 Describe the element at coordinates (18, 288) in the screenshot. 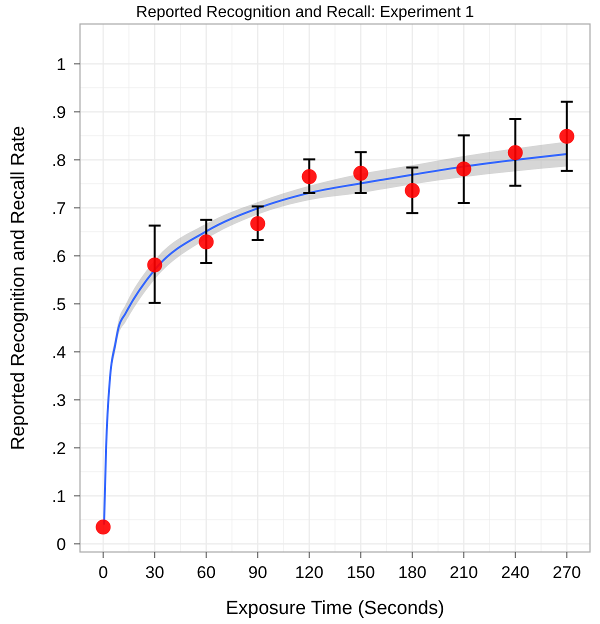

I see `y-axis-title: Reported Recognition and Recall Rate` at that location.